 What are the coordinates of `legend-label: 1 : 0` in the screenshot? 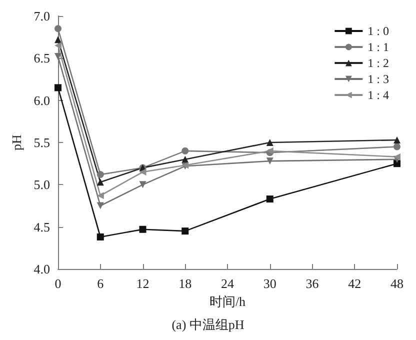 It's located at (379, 31).